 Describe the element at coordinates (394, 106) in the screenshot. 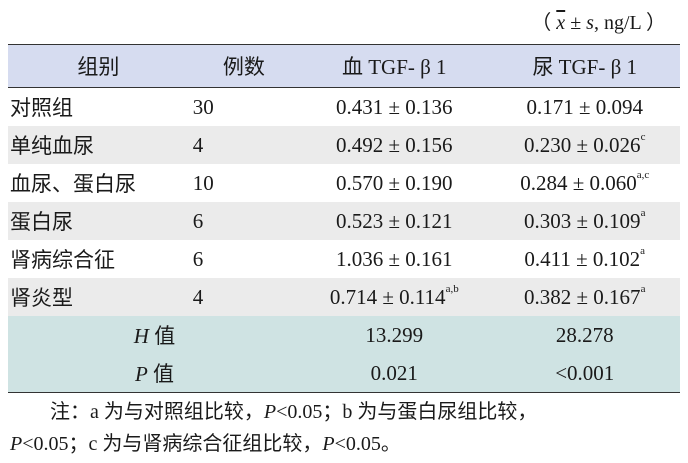

I see `cell-blood: 0.431 ± 0.136` at that location.